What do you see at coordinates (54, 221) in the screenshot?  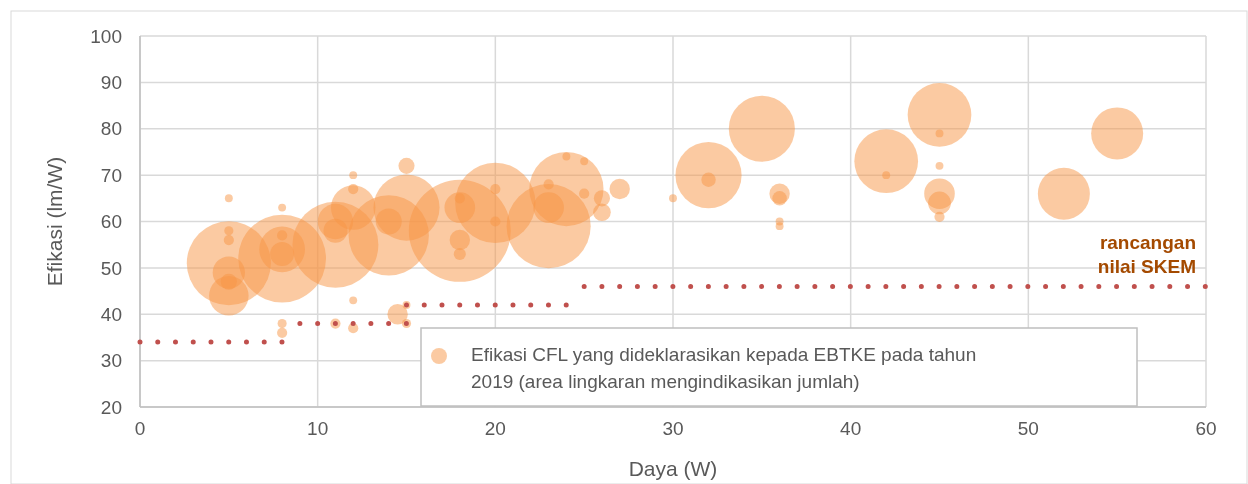 I see `y-axis-title: Efikasi (lm/W)` at bounding box center [54, 221].